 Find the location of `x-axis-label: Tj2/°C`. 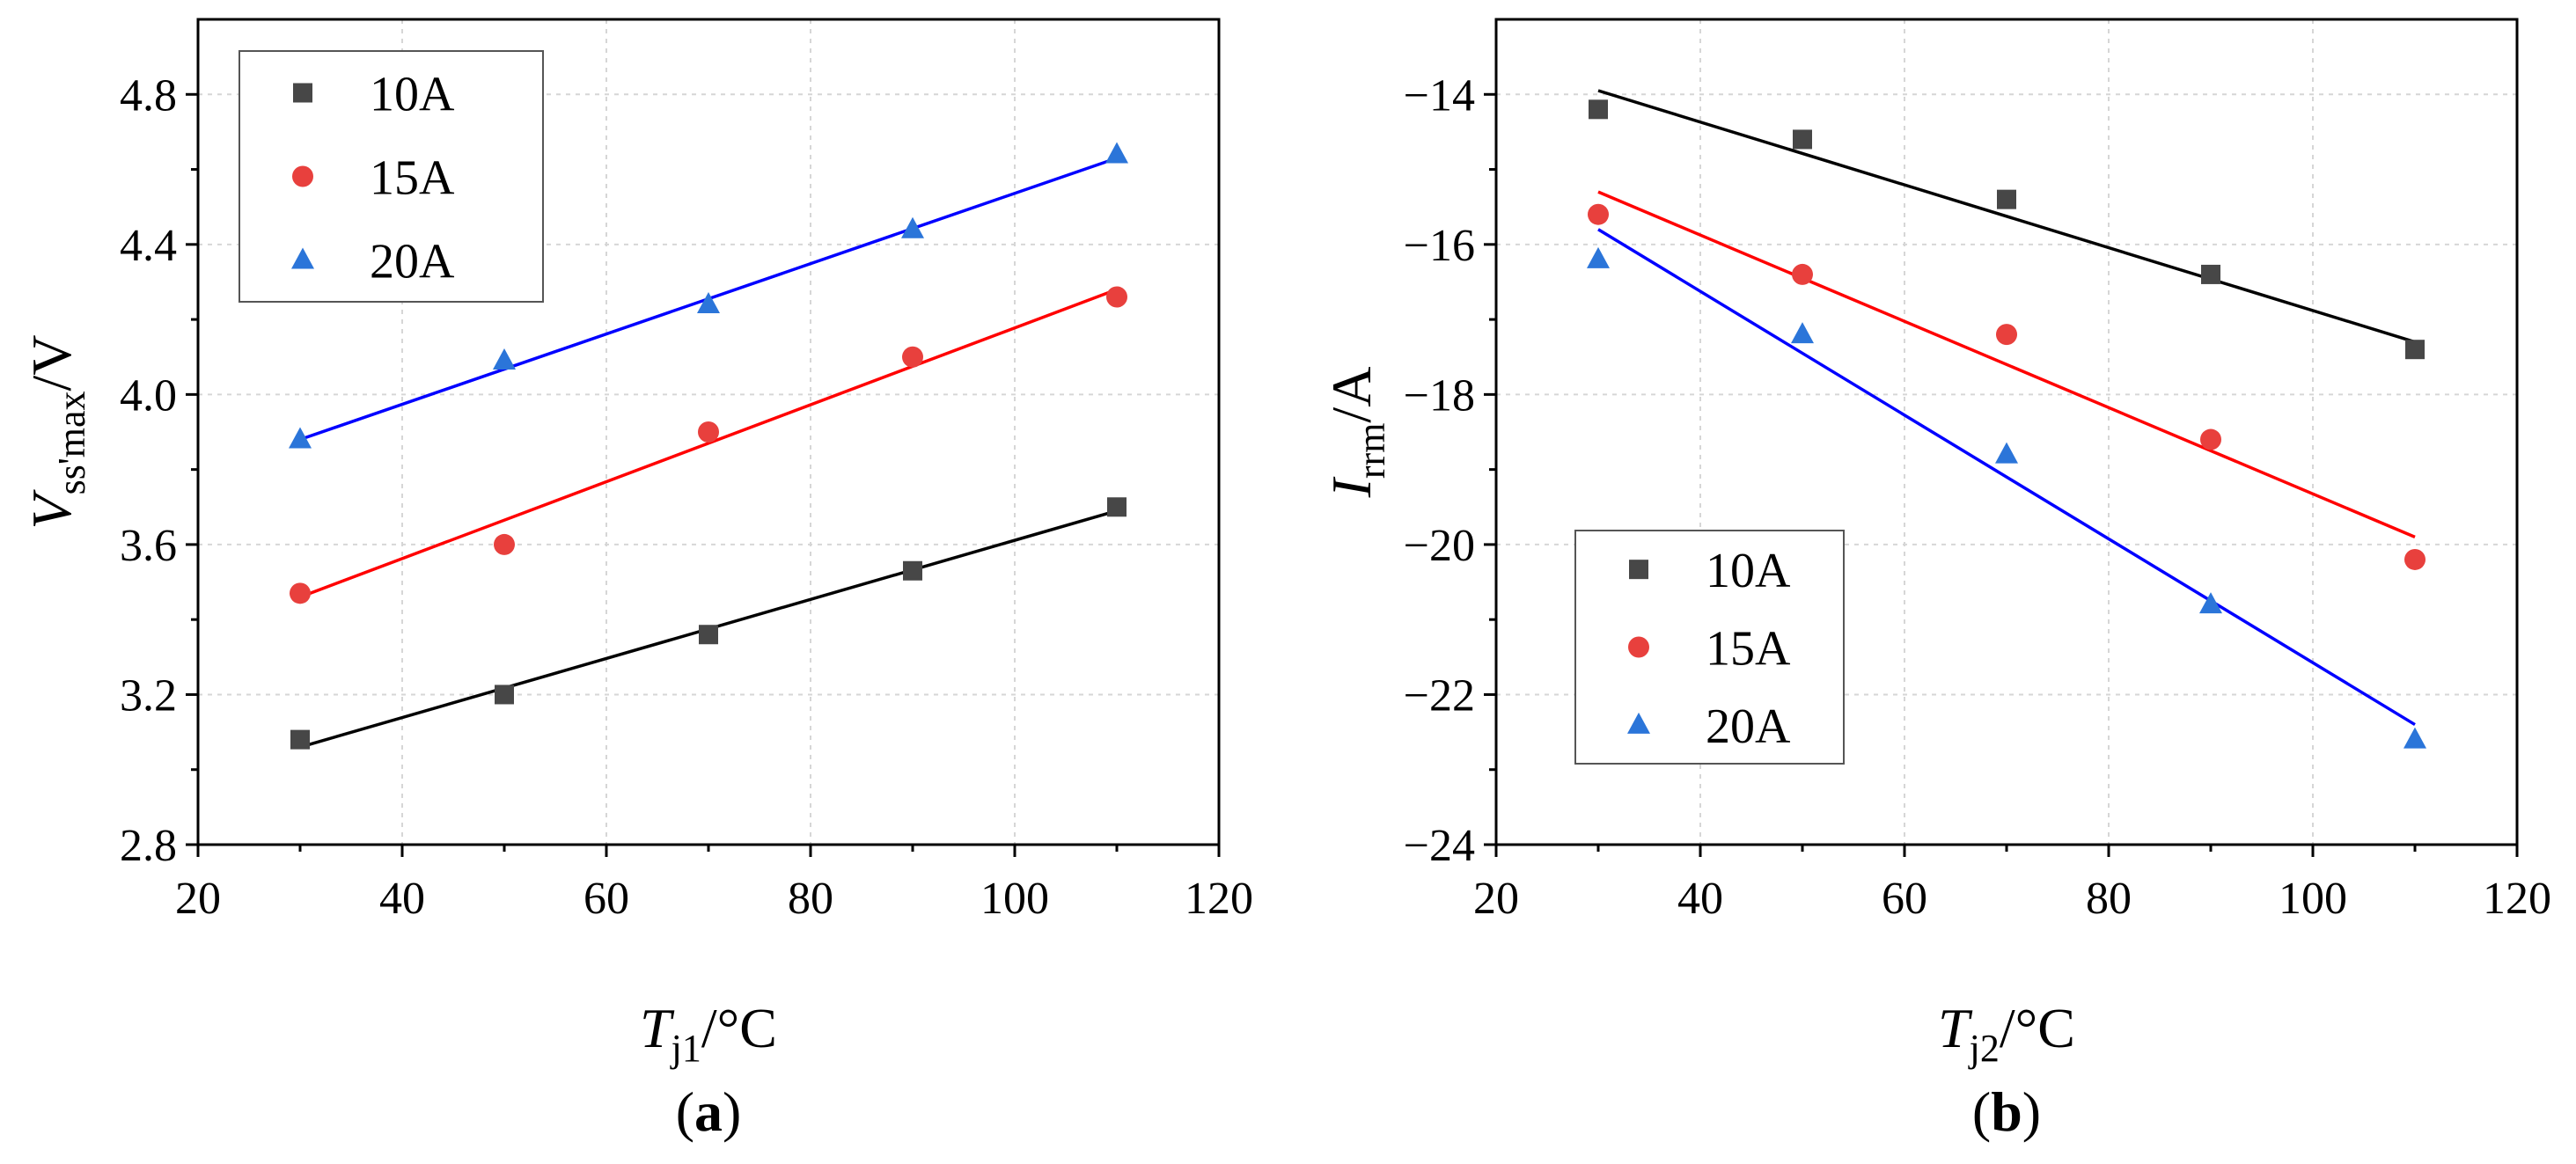

x-axis-label: Tj2/°C is located at coordinates (2006, 1033).